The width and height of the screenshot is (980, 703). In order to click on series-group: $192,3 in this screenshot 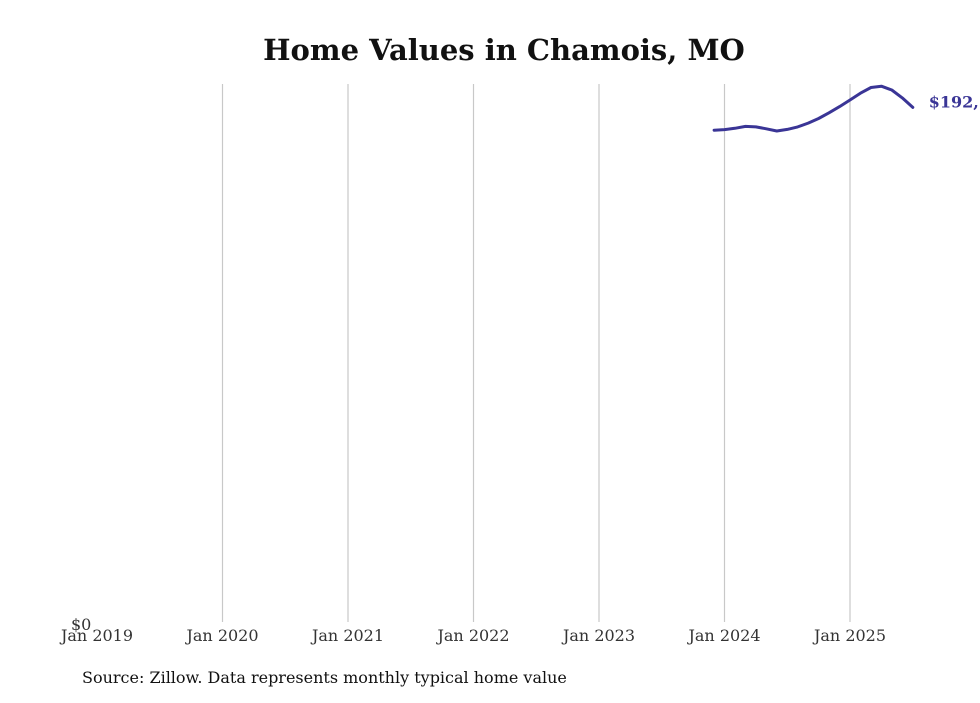, I will do `click(846, 108)`.